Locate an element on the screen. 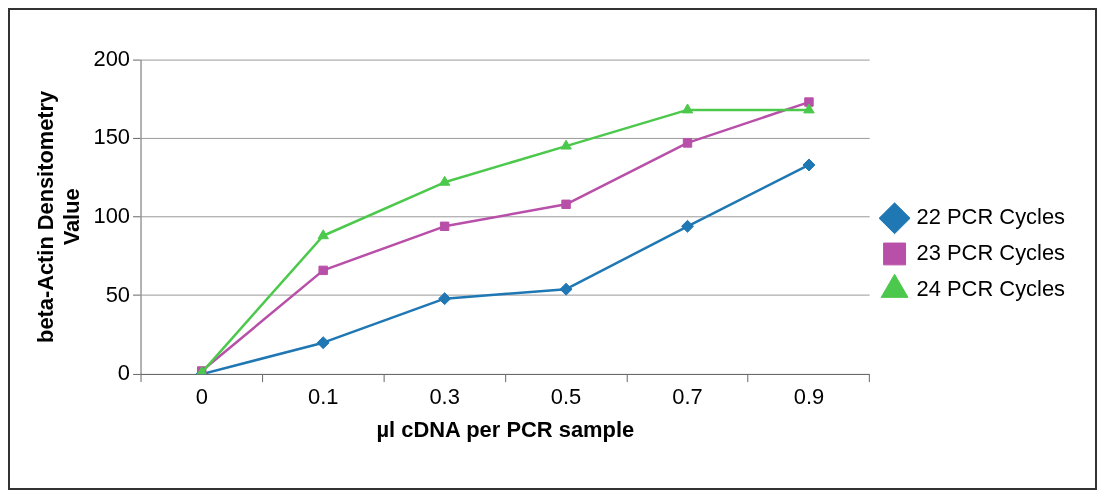 The width and height of the screenshot is (1109, 502). x-tick-label: 0.5 is located at coordinates (566, 397).